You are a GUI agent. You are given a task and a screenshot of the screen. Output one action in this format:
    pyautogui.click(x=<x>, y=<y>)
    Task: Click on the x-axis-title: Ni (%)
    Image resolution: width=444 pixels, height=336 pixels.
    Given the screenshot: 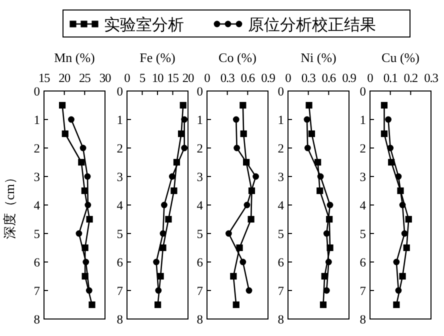 What is the action you would take?
    pyautogui.click(x=318, y=57)
    